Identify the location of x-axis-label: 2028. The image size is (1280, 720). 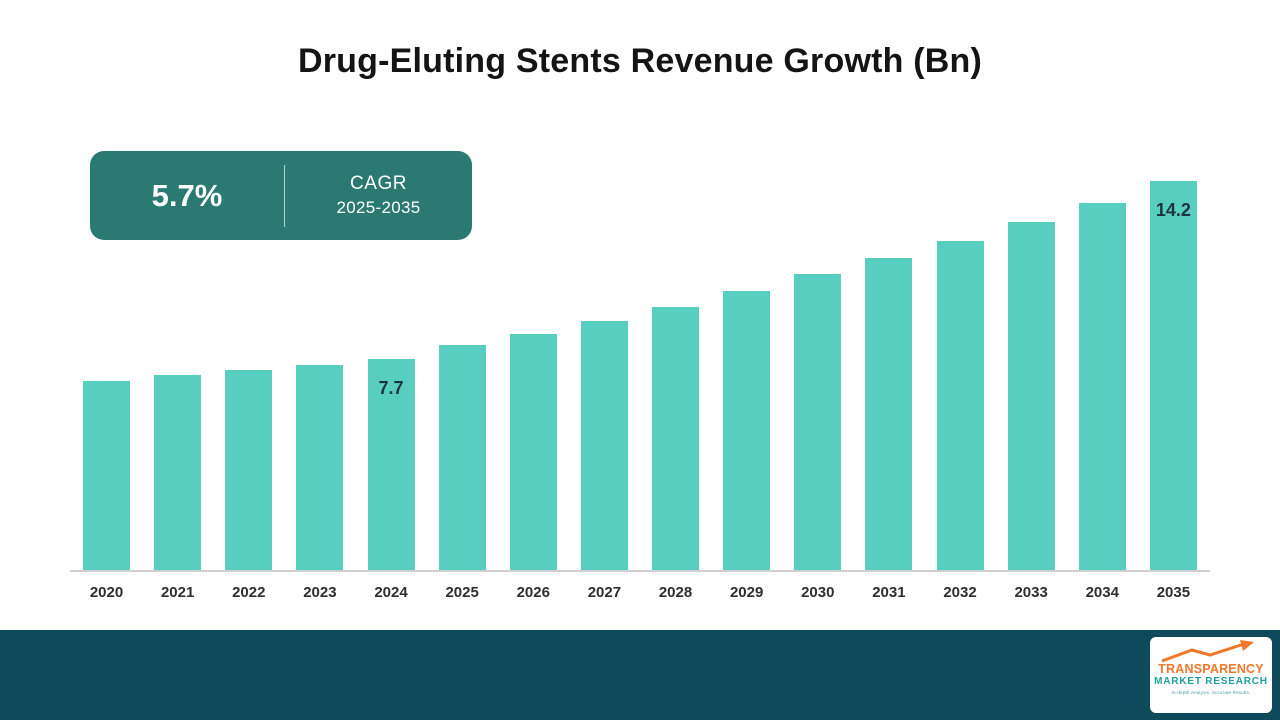
(675, 592).